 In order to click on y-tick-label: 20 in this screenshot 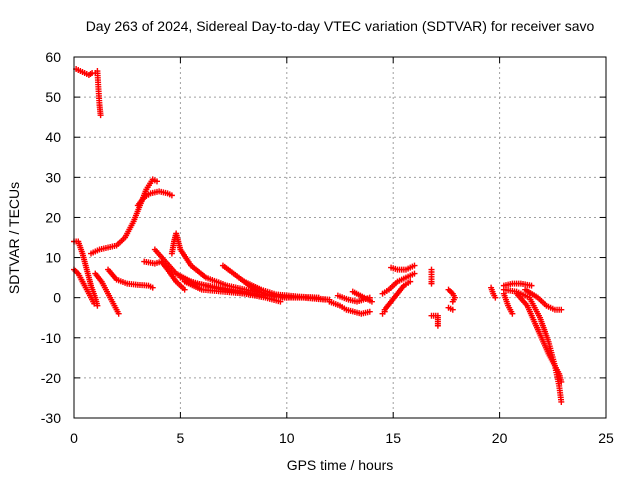, I will do `click(53, 217)`.